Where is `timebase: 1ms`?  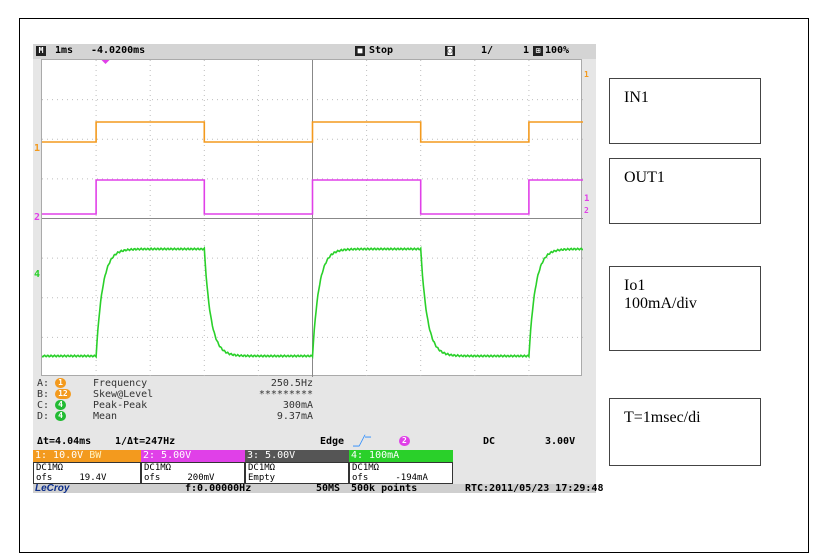
timebase: 1ms is located at coordinates (64, 50).